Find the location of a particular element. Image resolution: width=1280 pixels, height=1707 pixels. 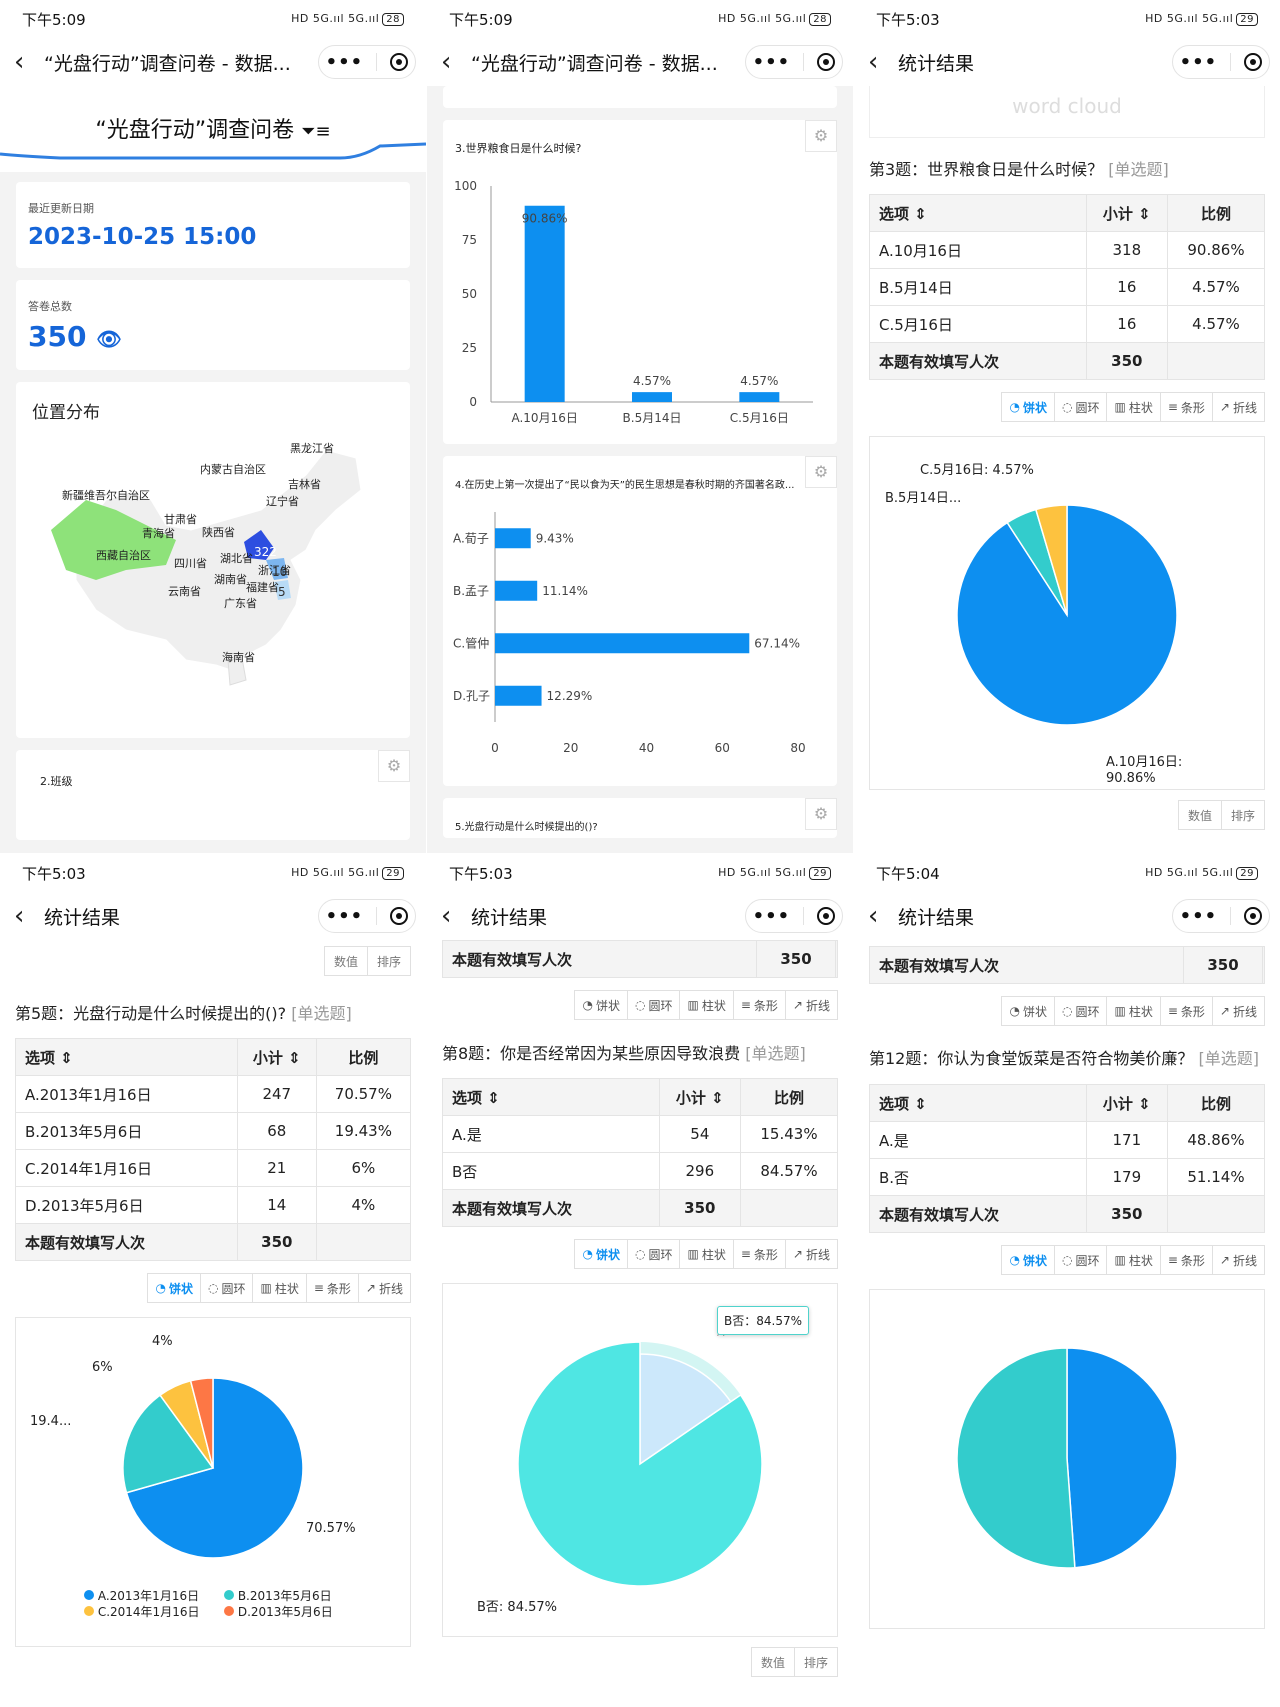

legend-item: A.2013年1月16日 is located at coordinates (154, 1596).